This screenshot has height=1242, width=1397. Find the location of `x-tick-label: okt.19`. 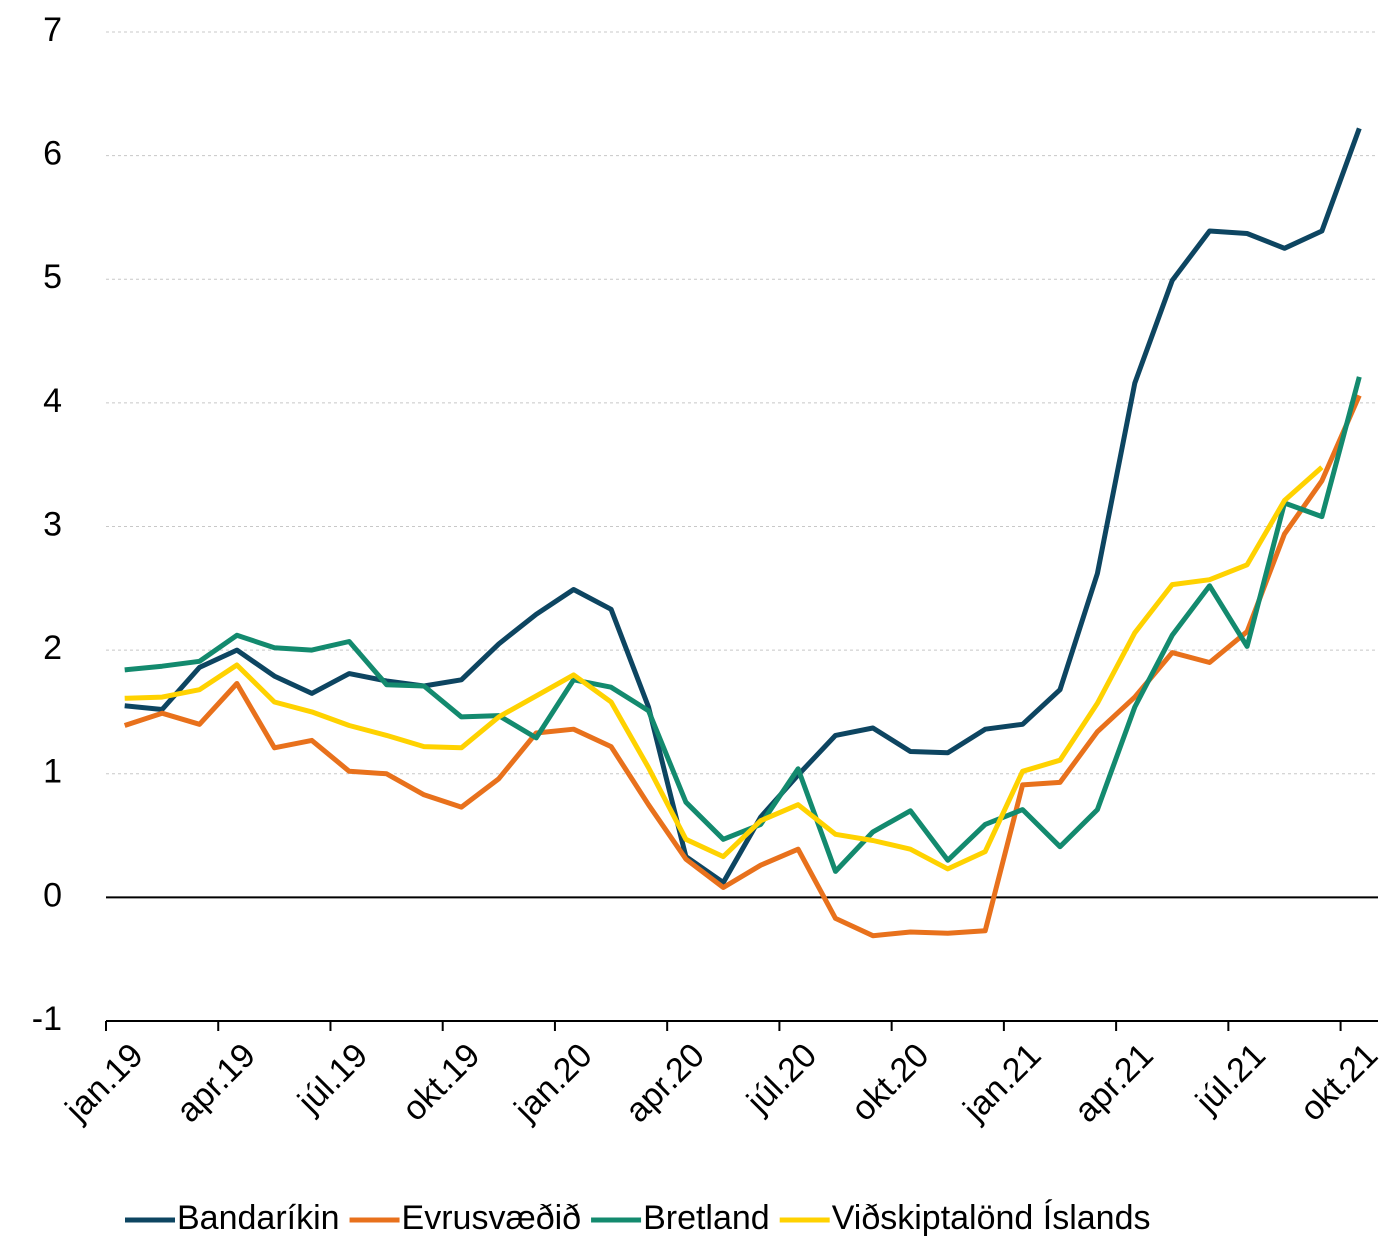

x-tick-label: okt.19 is located at coordinates (441, 1082).